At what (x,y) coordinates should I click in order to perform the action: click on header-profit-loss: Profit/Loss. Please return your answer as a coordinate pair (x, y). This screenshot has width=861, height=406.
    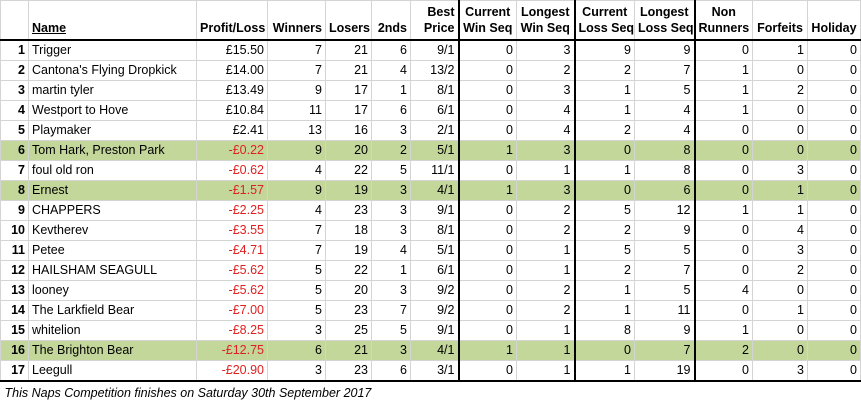
    Looking at the image, I should click on (232, 30).